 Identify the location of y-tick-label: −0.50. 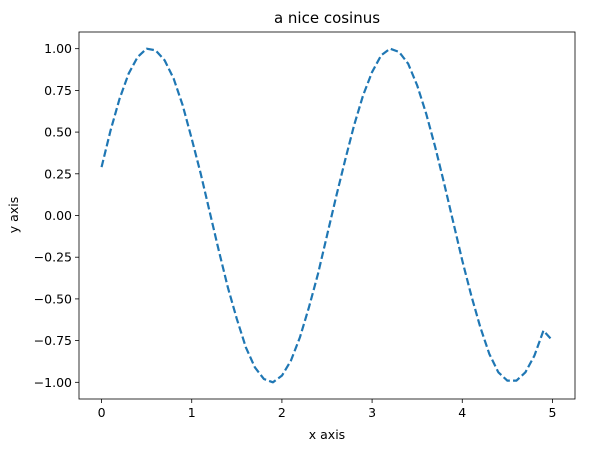
(53, 298).